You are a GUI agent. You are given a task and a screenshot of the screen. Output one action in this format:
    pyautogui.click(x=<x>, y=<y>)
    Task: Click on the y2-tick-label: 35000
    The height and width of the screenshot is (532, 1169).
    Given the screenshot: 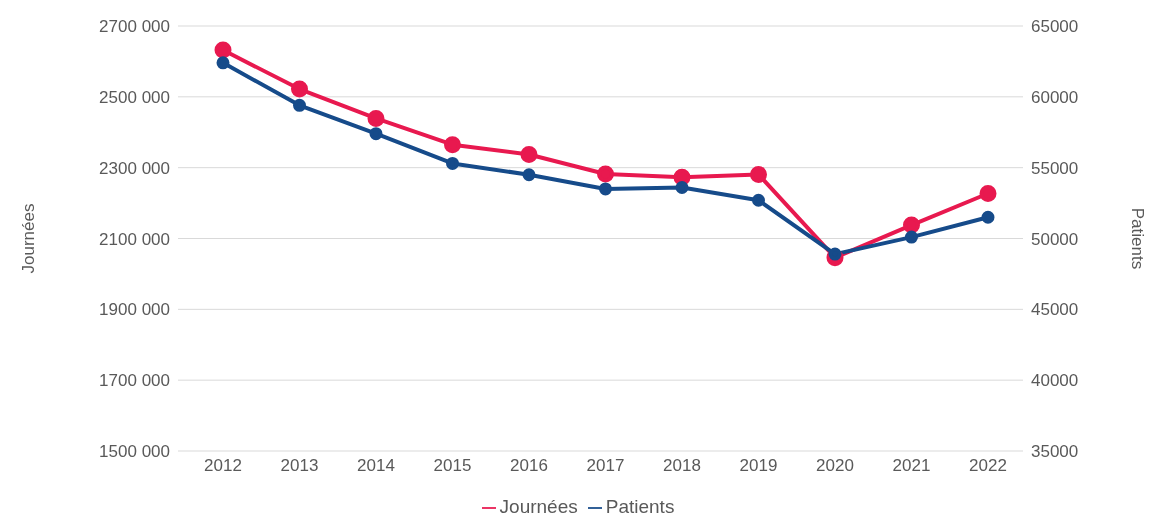 What is the action you would take?
    pyautogui.click(x=1055, y=452)
    